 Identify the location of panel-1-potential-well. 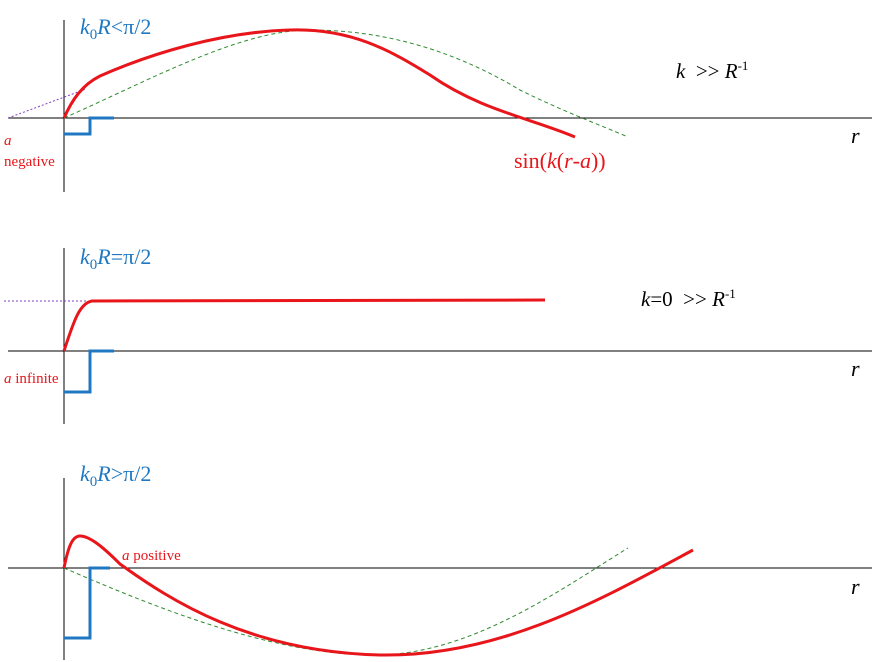
(89, 126).